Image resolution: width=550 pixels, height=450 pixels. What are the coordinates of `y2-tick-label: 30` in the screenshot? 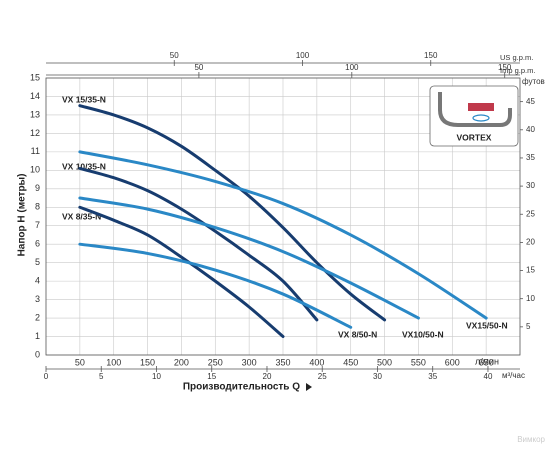 It's located at (530, 185).